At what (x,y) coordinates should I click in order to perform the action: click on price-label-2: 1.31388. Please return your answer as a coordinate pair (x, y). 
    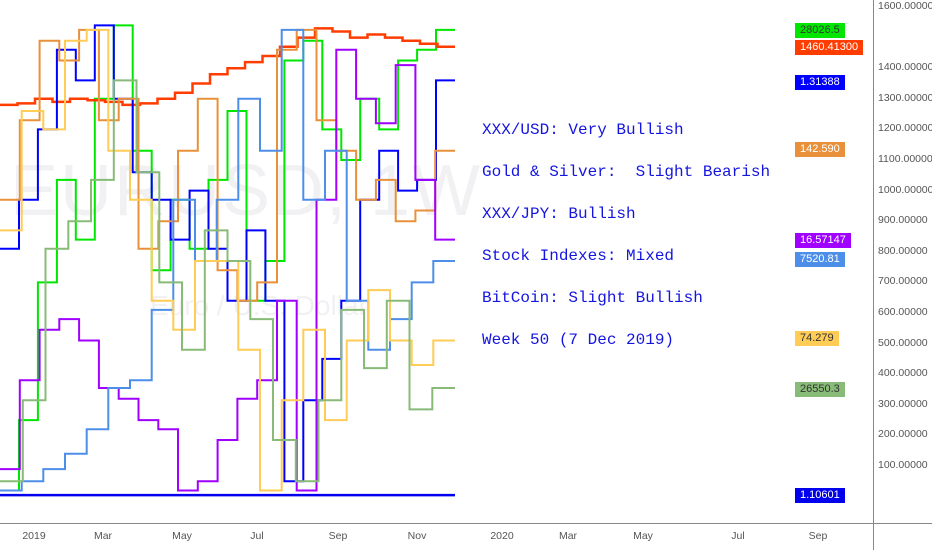
    Looking at the image, I should click on (820, 82).